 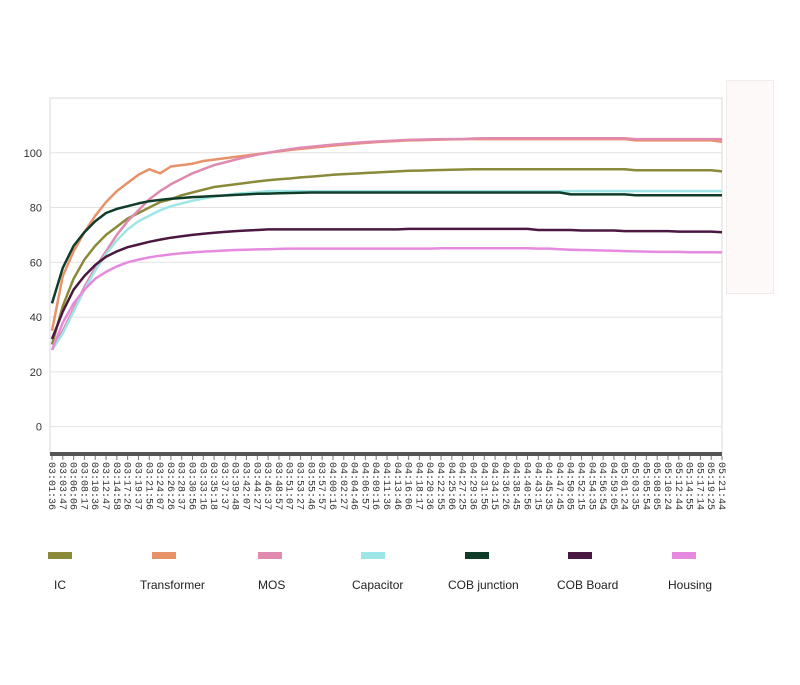 What do you see at coordinates (309, 486) in the screenshot?
I see `x-tick-label: 03:55:46` at bounding box center [309, 486].